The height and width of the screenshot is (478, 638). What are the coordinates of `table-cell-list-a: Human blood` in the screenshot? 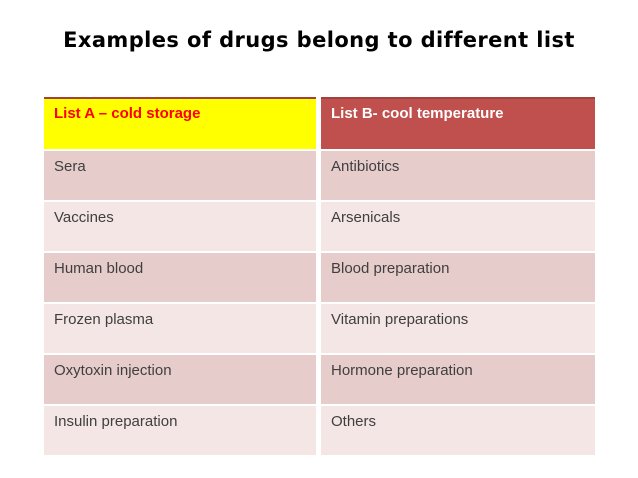 It's located at (180, 277).